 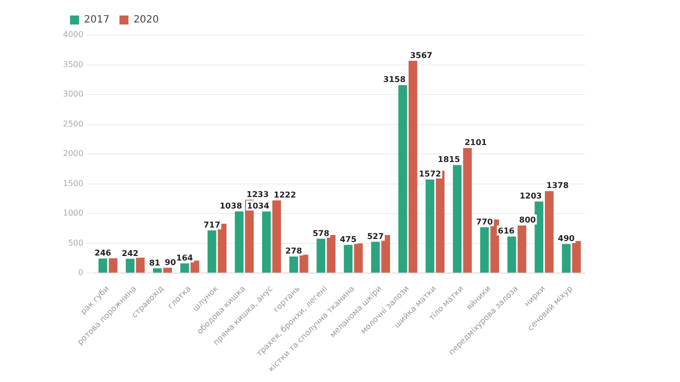 I want to click on data-label: 616, so click(x=507, y=231).